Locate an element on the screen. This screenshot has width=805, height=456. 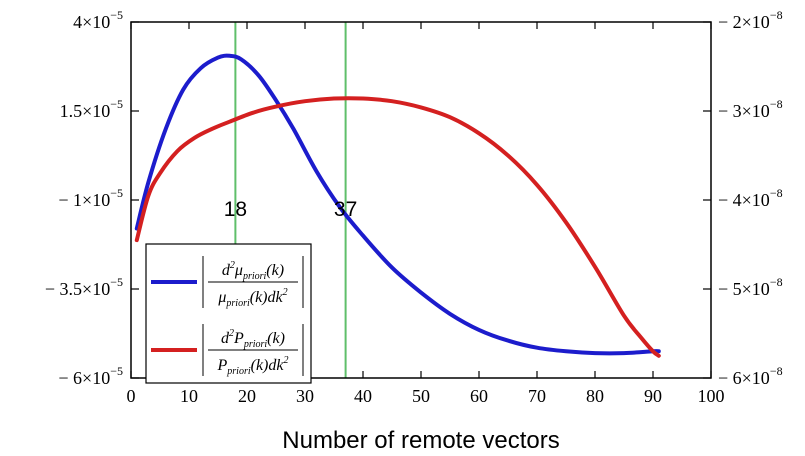
x-tick-label: 20 is located at coordinates (247, 396).